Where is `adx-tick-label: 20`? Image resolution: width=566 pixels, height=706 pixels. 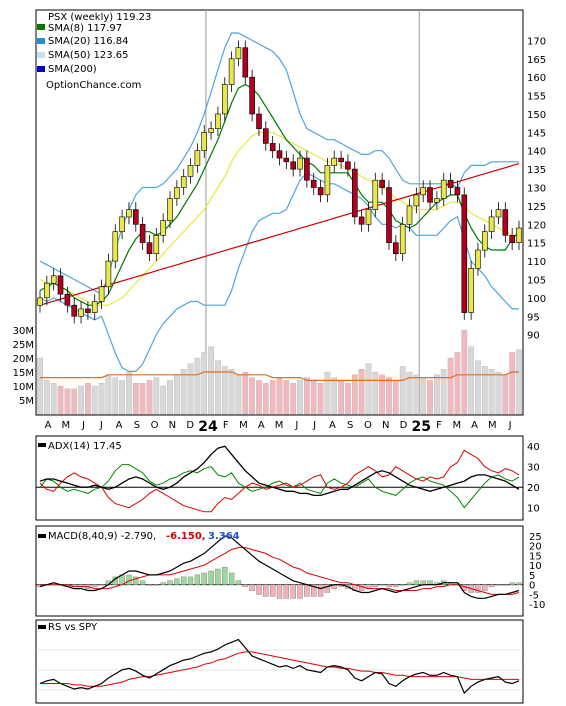
adx-tick-label: 20 is located at coordinates (533, 488).